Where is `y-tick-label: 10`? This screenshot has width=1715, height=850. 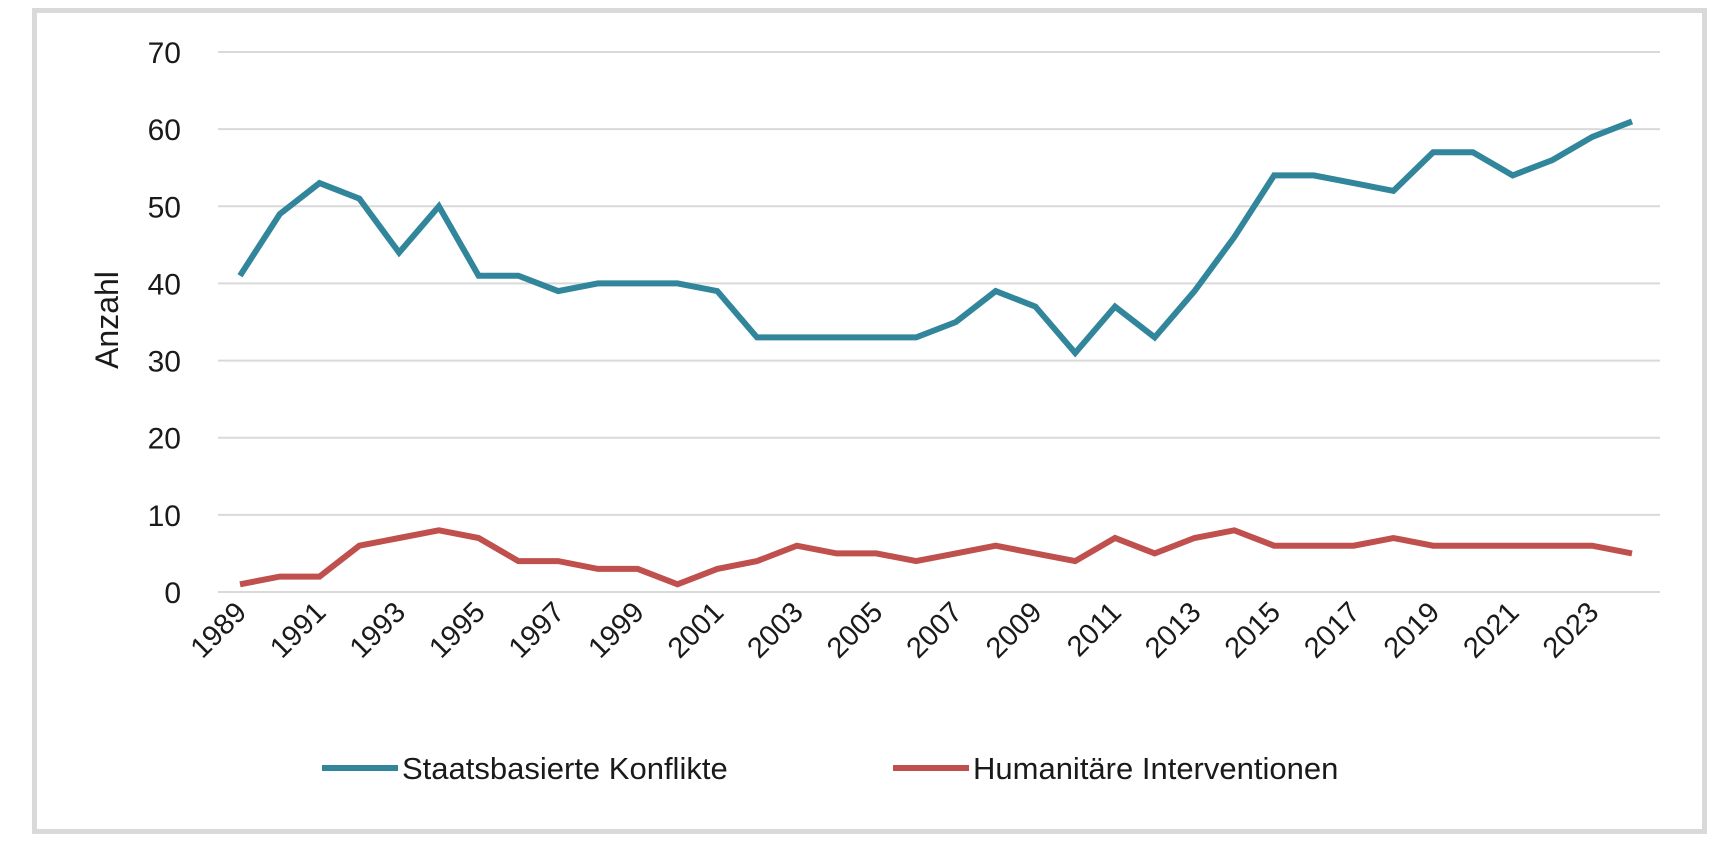 y-tick-label: 10 is located at coordinates (164, 516).